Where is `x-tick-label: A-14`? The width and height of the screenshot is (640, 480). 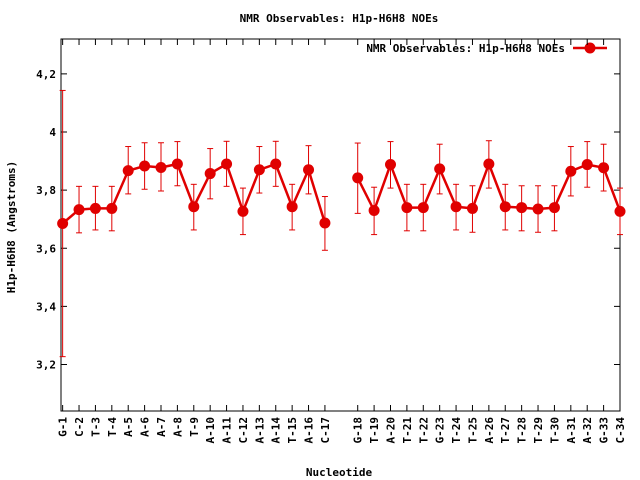
x-tick-label: A-14 is located at coordinates (276, 430).